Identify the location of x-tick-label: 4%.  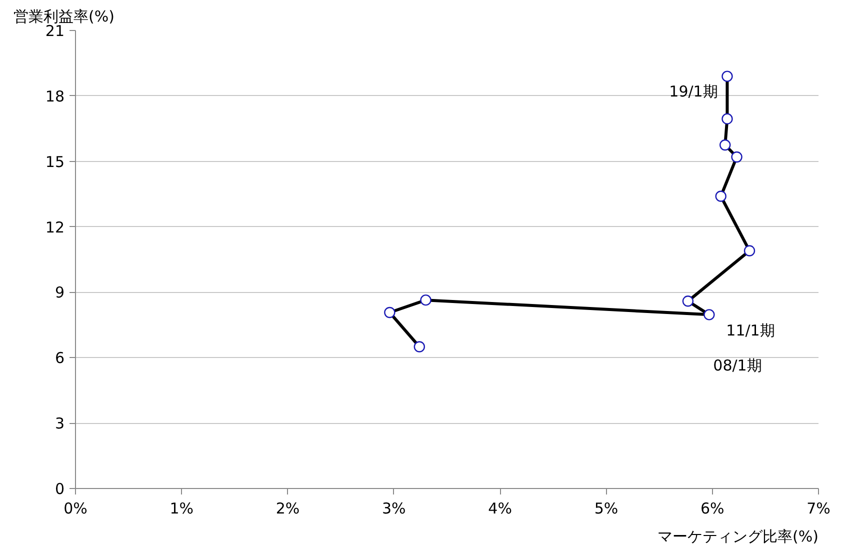
(500, 509).